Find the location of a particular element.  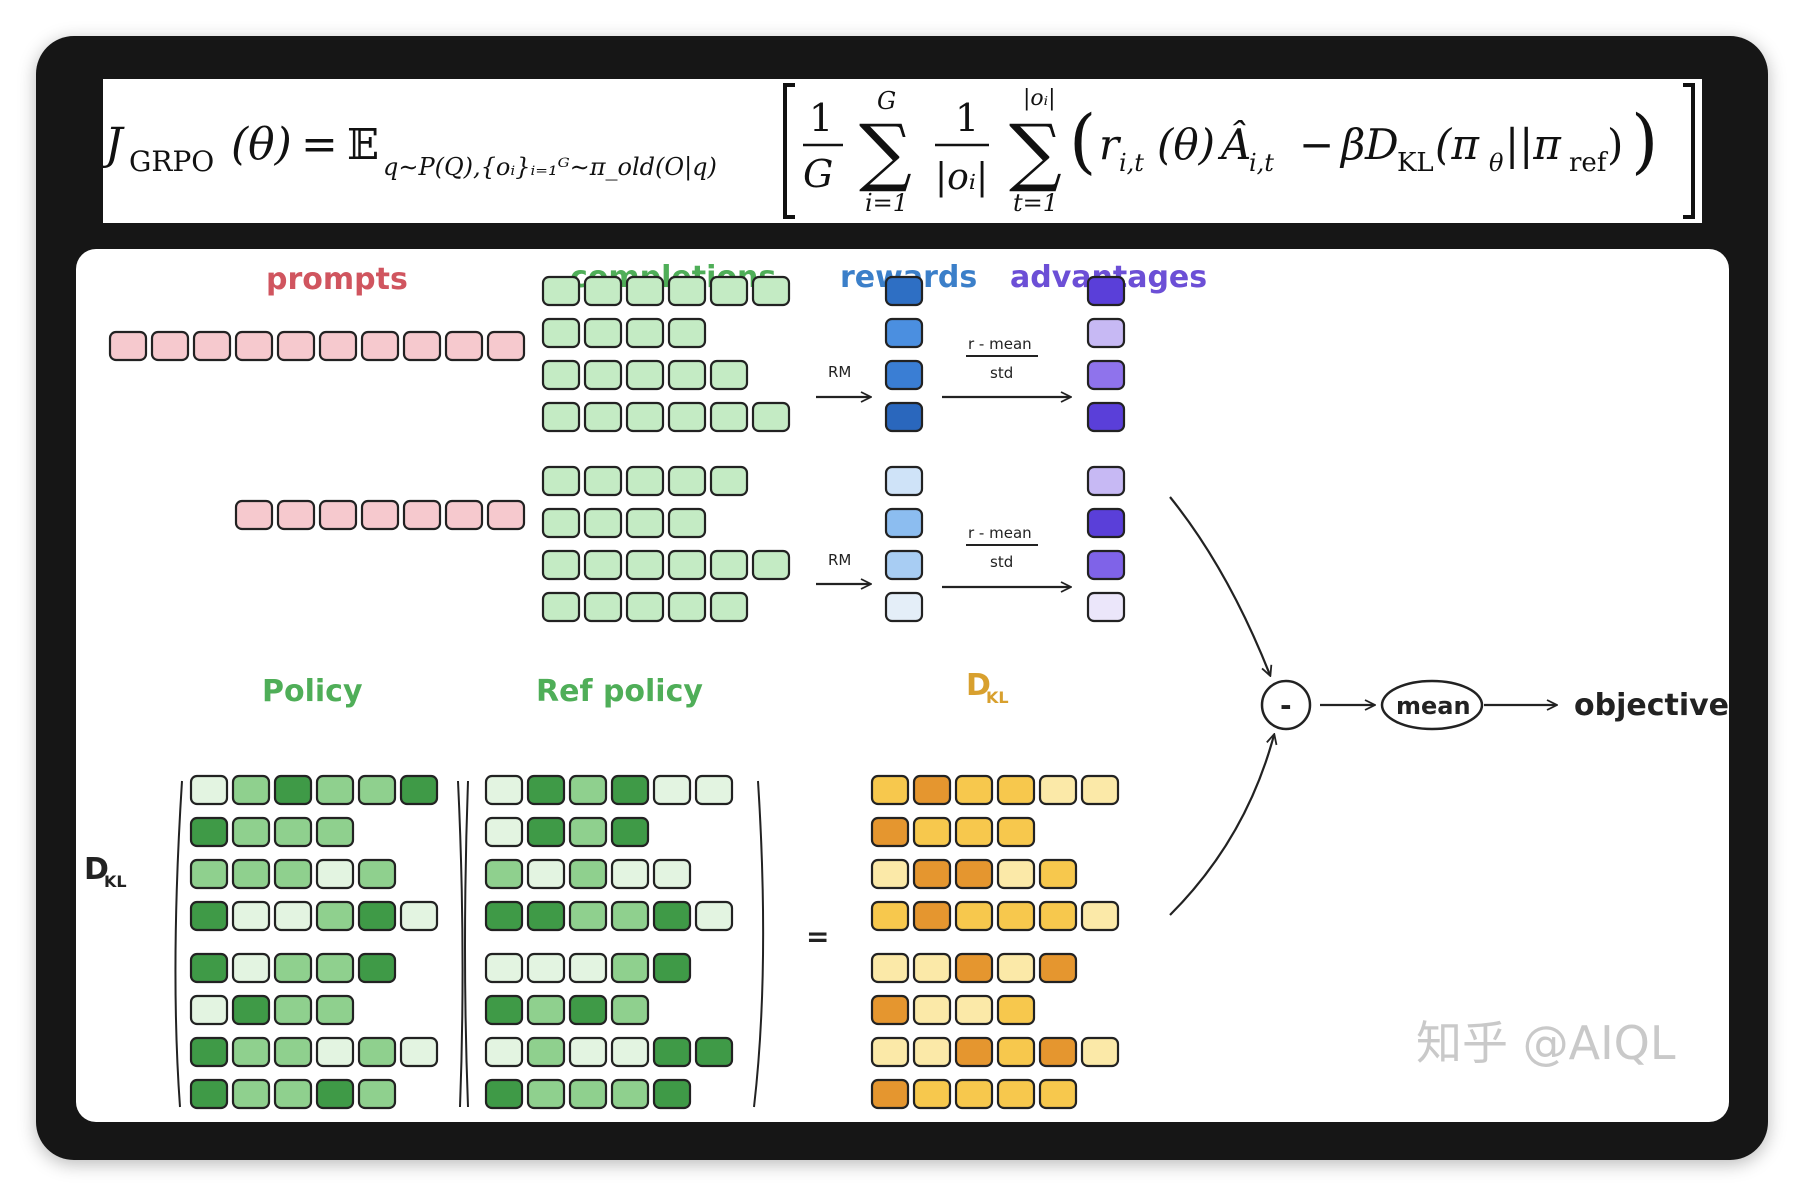

label-dkl-side: D KL is located at coordinates (105, 871).